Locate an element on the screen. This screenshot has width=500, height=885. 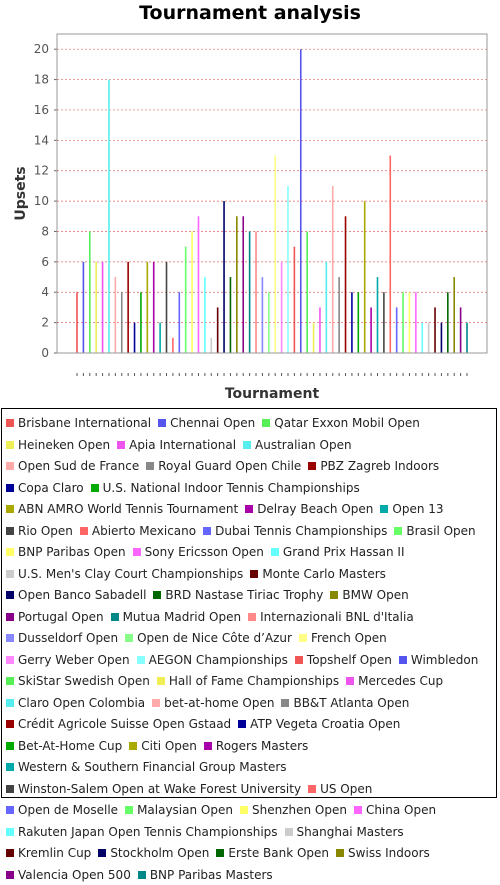
legend-item: Erste Bank Open is located at coordinates (272, 853).